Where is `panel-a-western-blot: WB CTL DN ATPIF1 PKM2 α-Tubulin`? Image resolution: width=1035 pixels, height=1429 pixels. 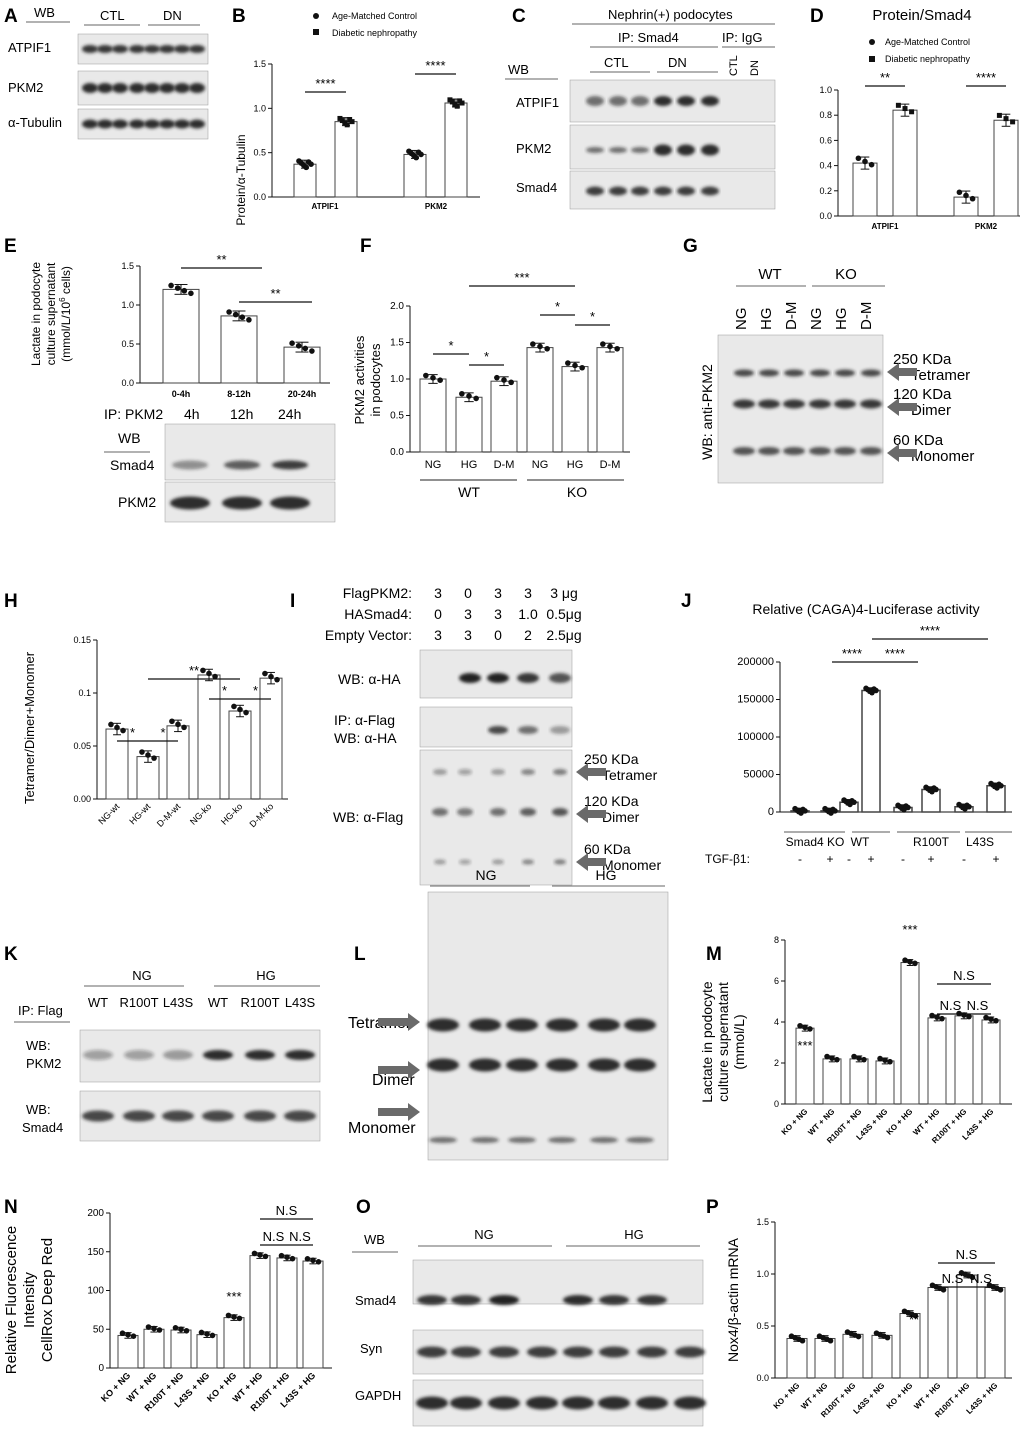 panel-a-western-blot: WB CTL DN ATPIF1 PKM2 α-Tubulin is located at coordinates (108, 72).